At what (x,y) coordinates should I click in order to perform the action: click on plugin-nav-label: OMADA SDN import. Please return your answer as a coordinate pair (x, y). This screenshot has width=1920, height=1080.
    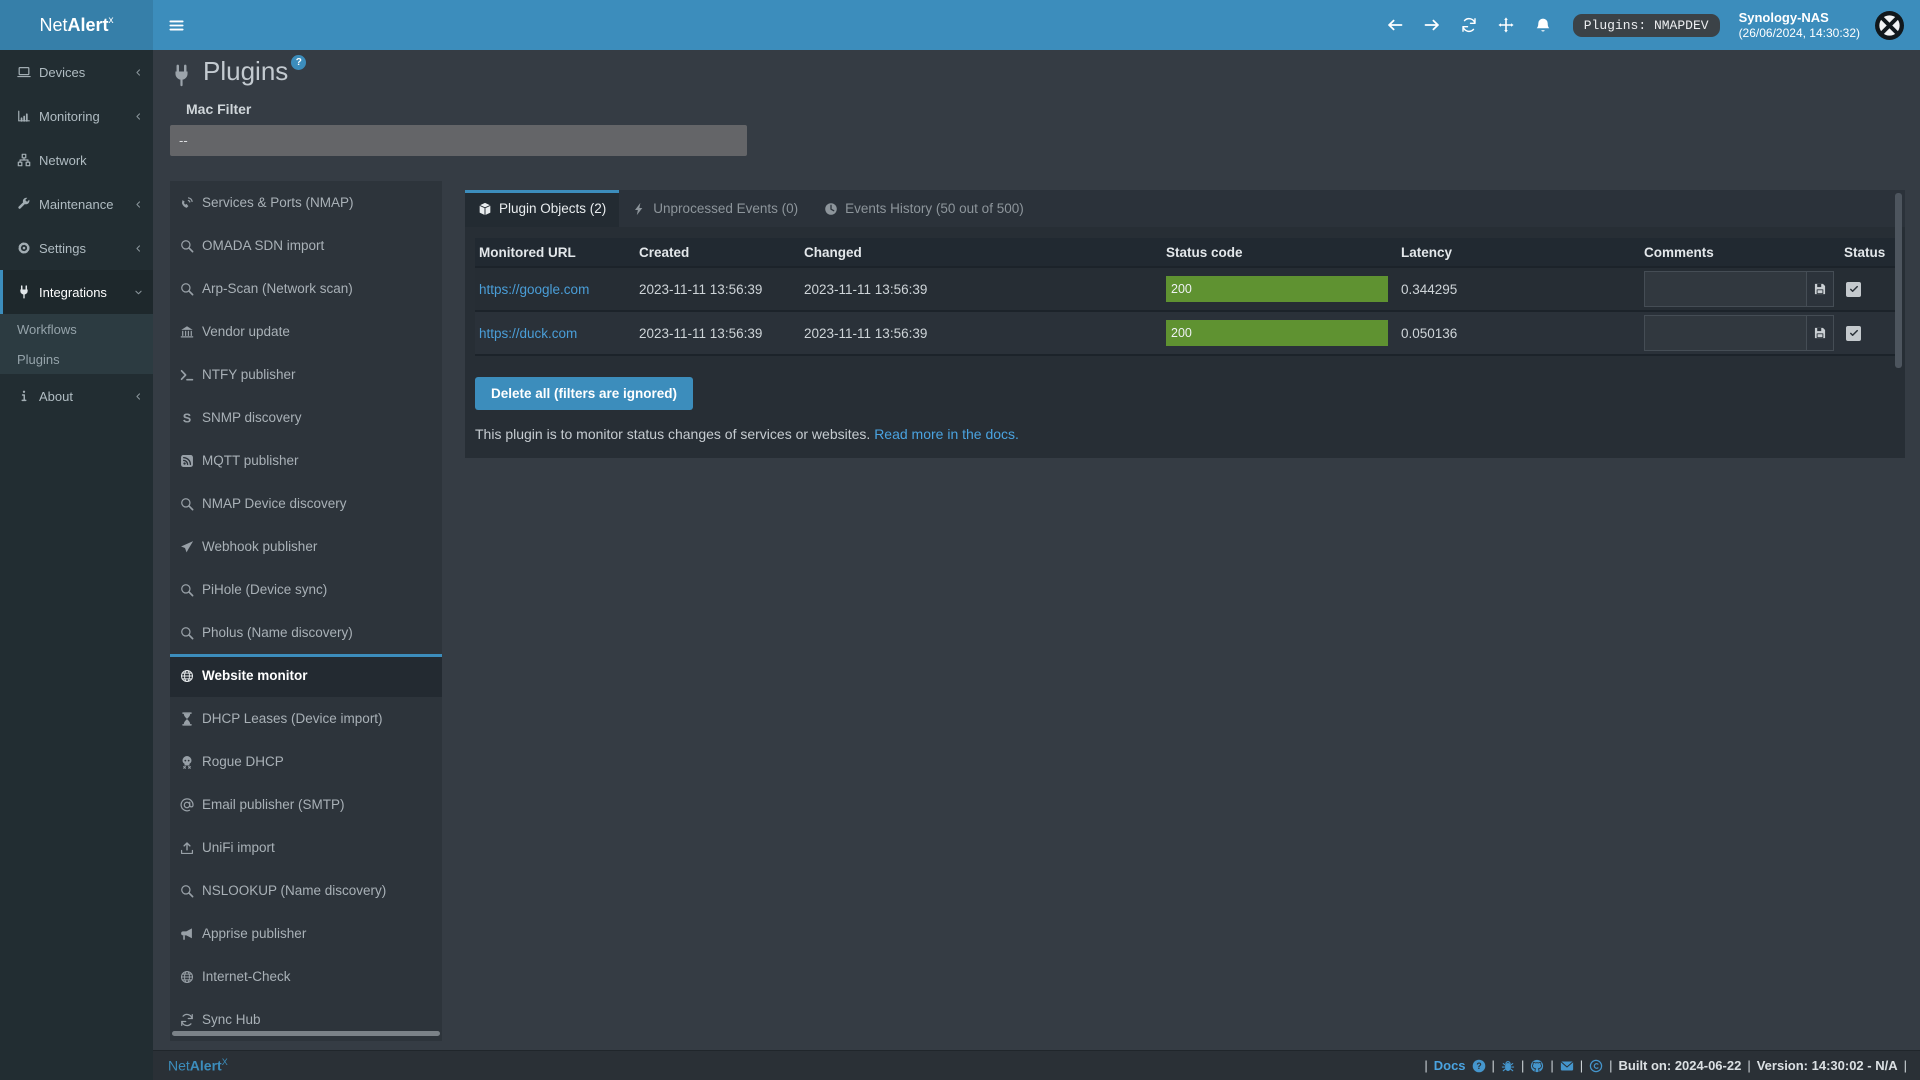
    Looking at the image, I should click on (263, 245).